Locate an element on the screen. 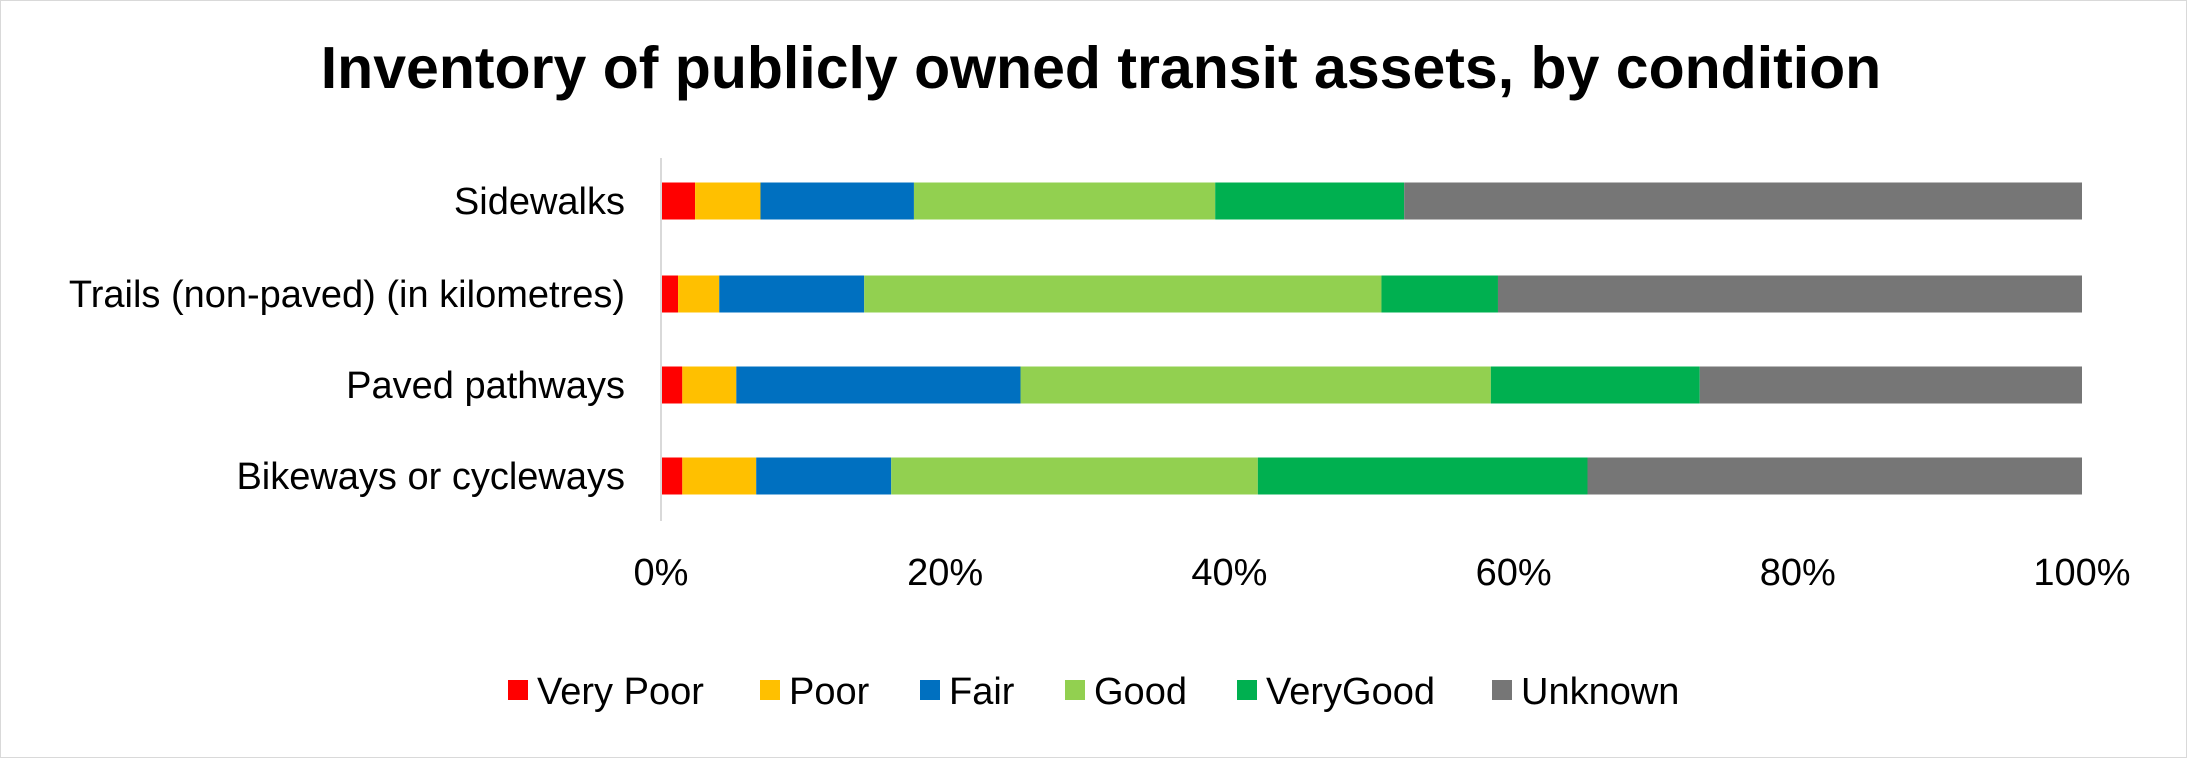  bar-bikeways-or-cycleways-good is located at coordinates (1074, 476).